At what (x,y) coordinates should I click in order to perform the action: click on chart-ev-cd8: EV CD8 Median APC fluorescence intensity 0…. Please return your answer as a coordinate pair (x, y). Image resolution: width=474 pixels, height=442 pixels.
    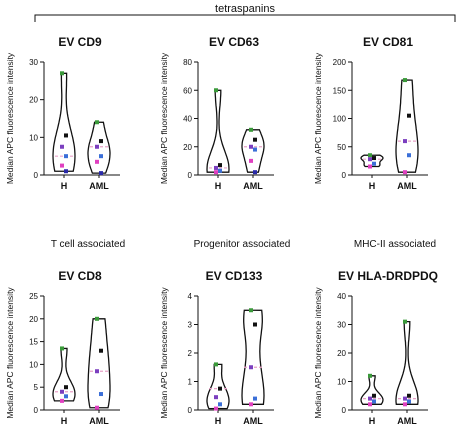
    Looking at the image, I should click on (62, 347).